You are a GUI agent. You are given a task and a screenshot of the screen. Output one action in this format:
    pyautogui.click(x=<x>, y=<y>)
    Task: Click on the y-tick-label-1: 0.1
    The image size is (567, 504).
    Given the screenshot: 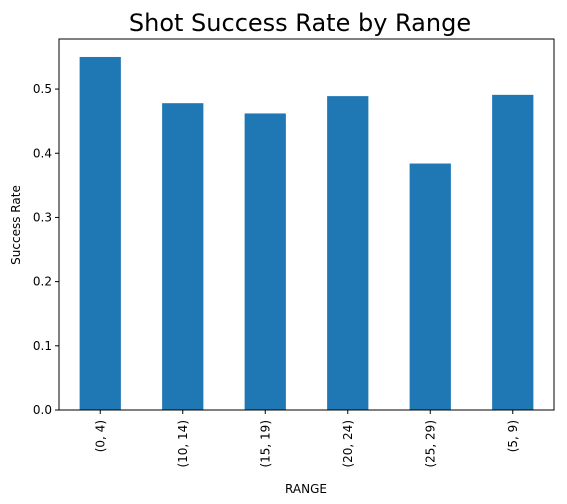 What is the action you would take?
    pyautogui.click(x=42, y=346)
    